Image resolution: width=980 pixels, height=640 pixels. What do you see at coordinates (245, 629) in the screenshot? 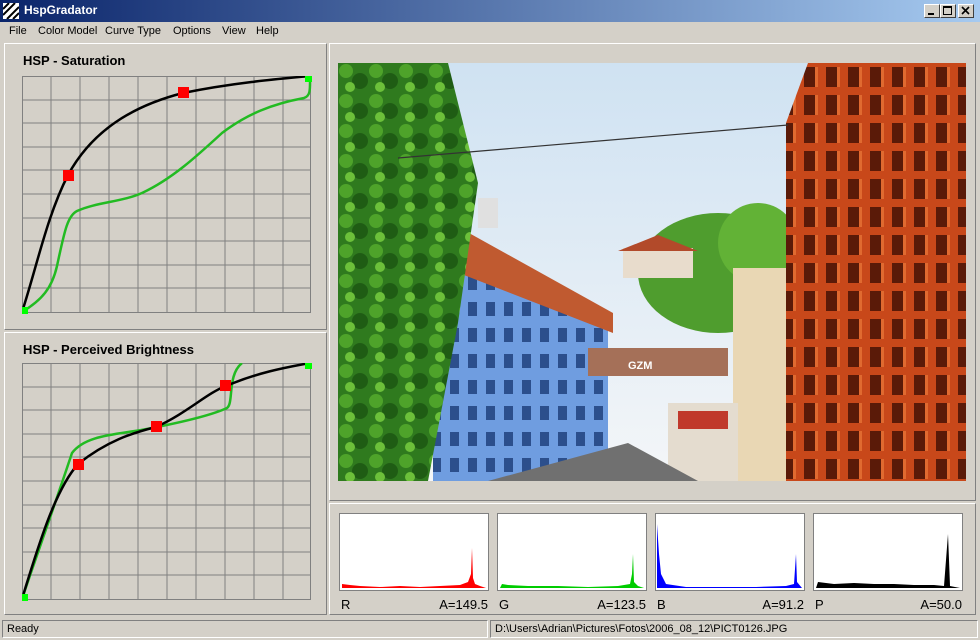
I see `status-text: Ready` at bounding box center [245, 629].